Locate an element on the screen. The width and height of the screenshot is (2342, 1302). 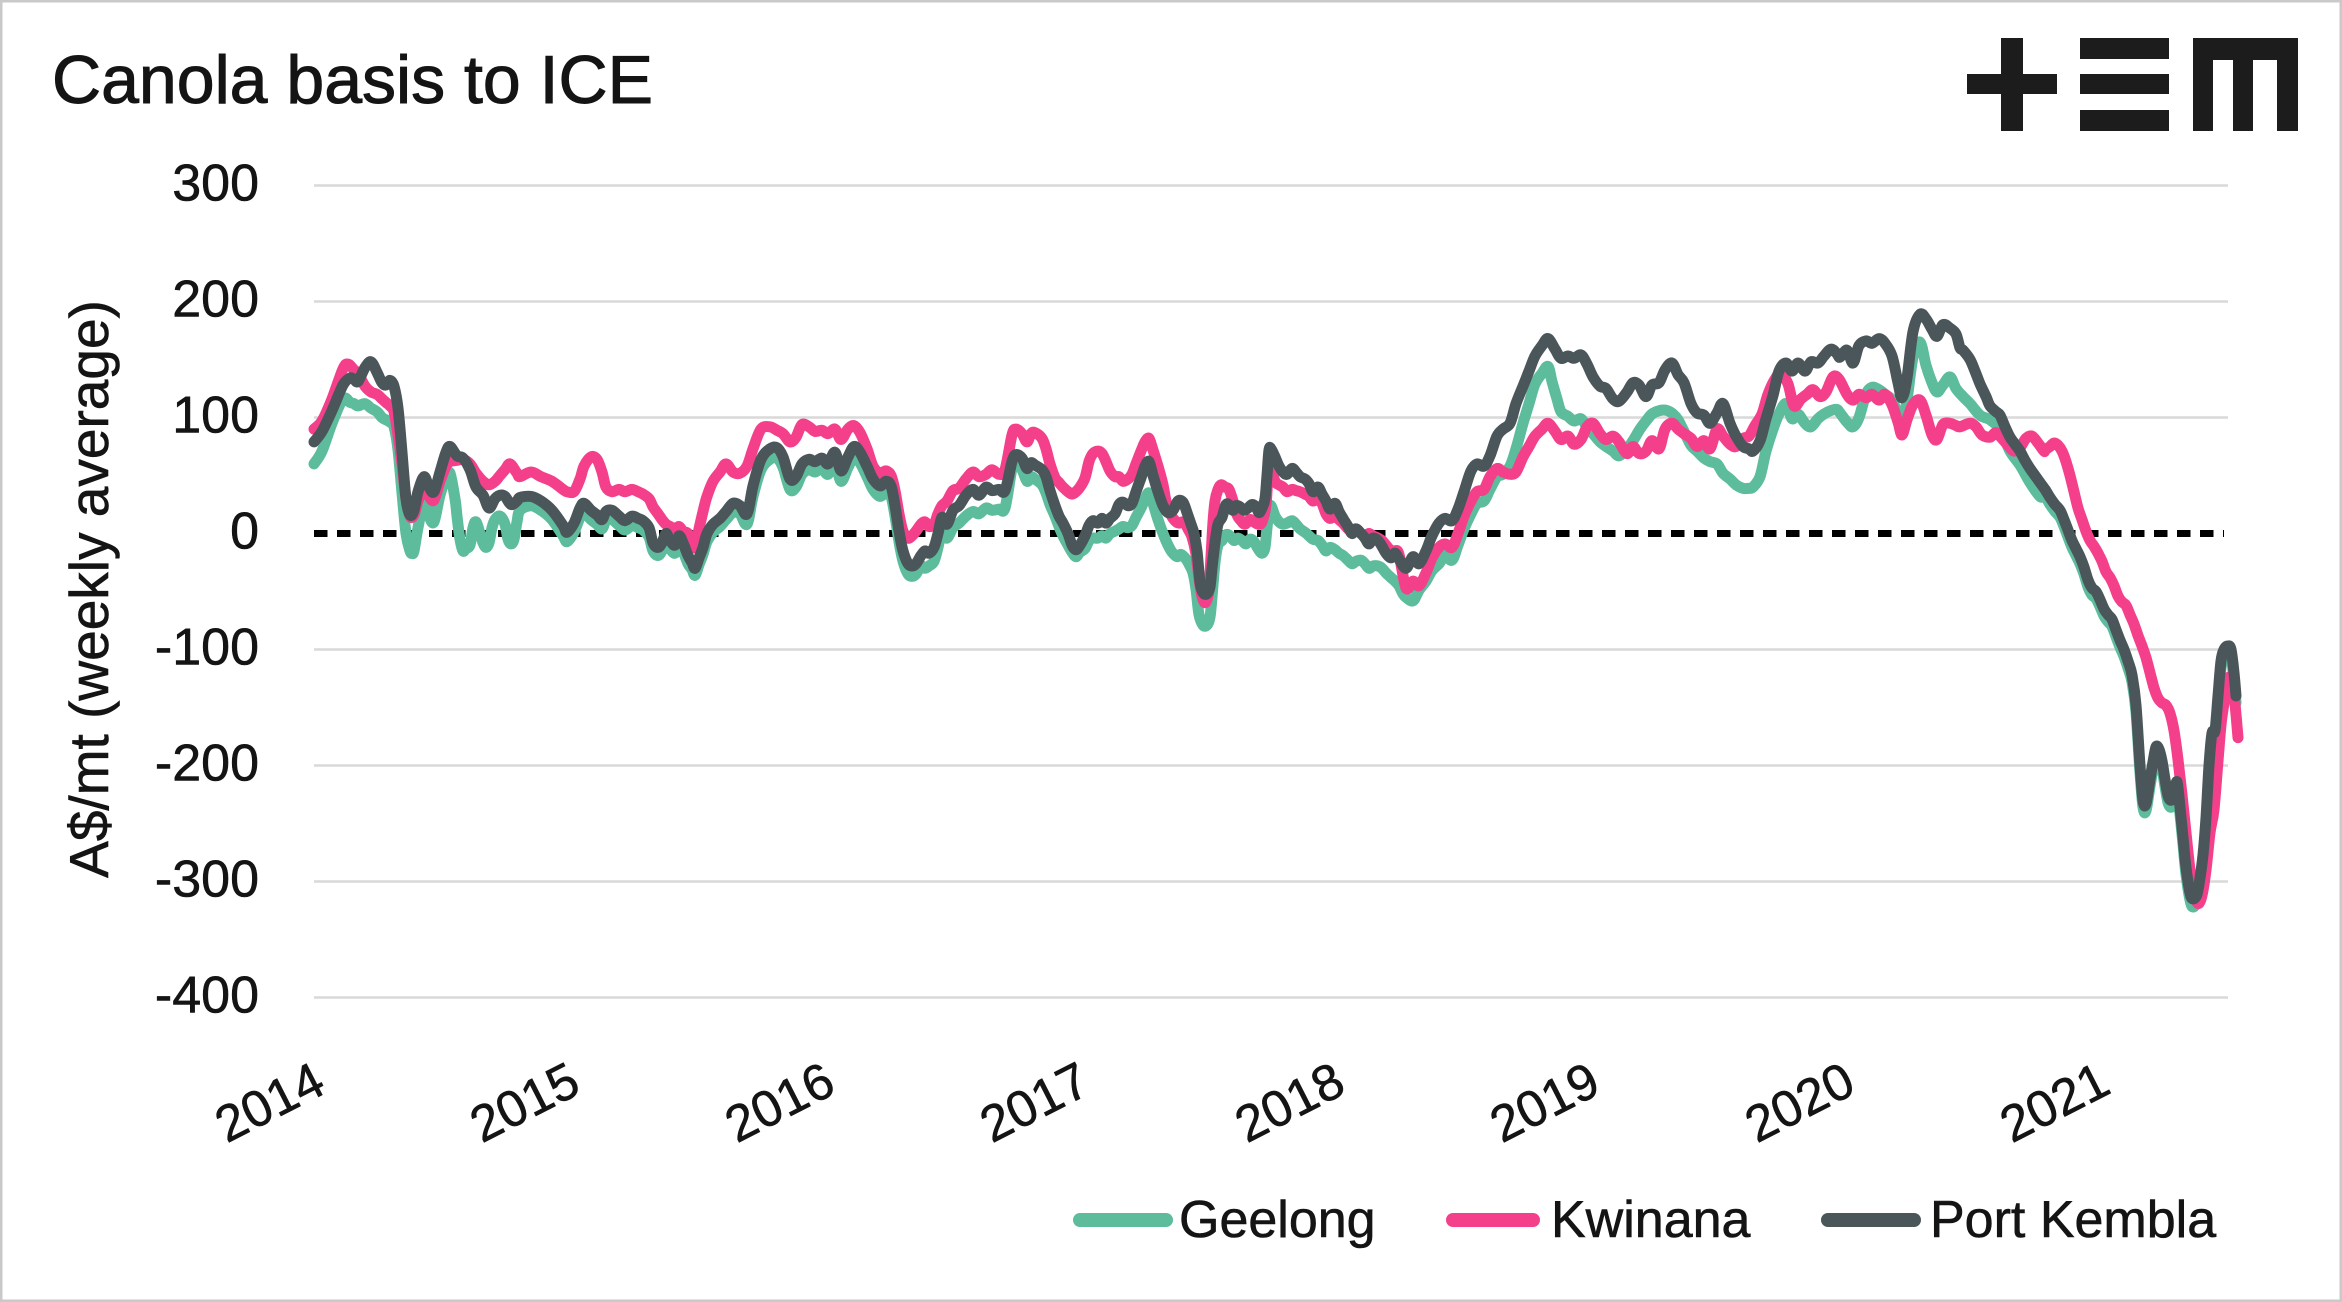
svg-text: Kwinana is located at coordinates (1651, 1220).